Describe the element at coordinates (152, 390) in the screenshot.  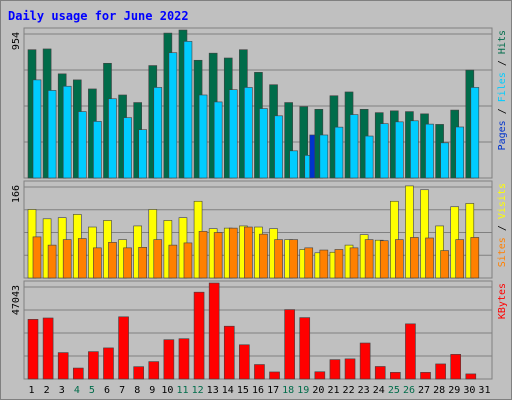
I see `x-tick-label: 9` at that location.